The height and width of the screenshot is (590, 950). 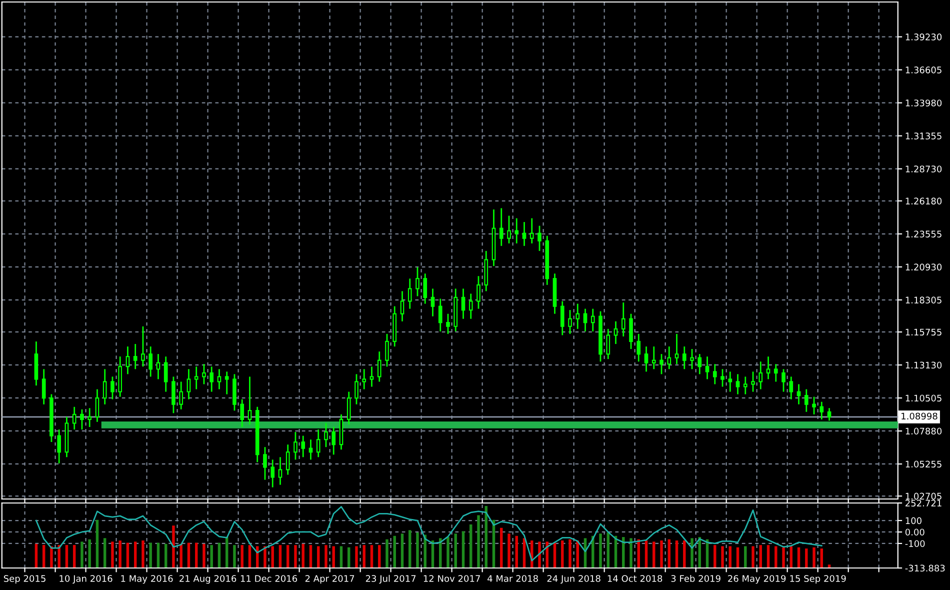 What do you see at coordinates (924, 431) in the screenshot?
I see `y-tick-label: 1.07880` at bounding box center [924, 431].